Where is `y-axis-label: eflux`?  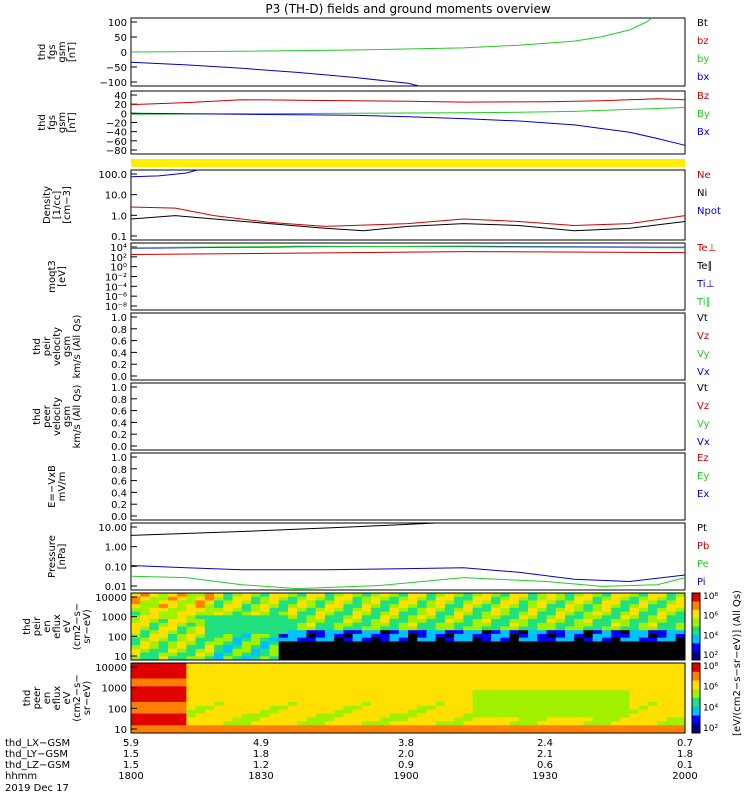 y-axis-label: eflux is located at coordinates (57, 626).